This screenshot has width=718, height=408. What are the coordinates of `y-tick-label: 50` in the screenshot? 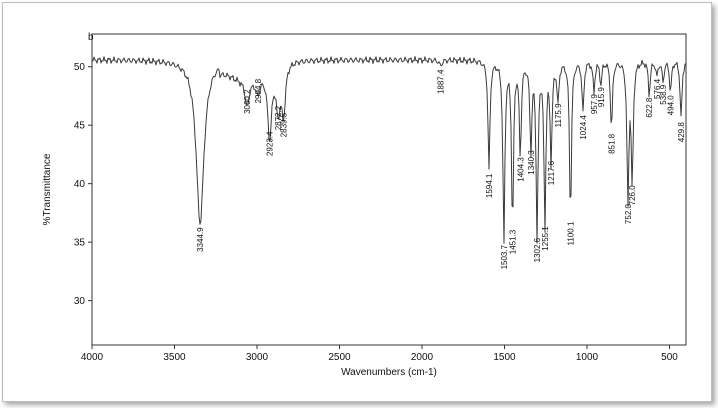 It's located at (80, 67).